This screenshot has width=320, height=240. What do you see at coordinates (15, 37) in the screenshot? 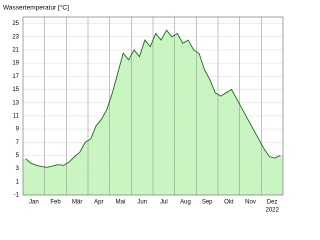
I see `y-tick-label: 23` at bounding box center [15, 37].